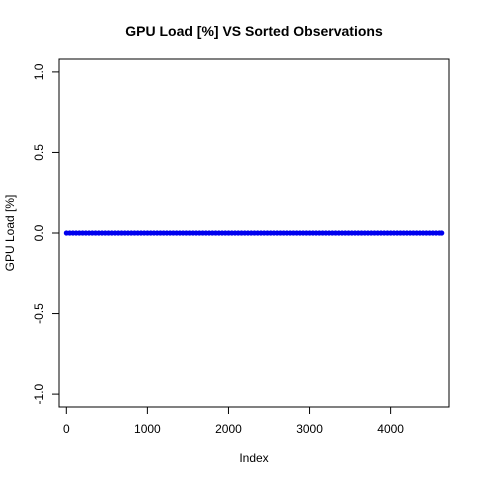 This screenshot has width=480, height=480. I want to click on data-points, so click(254, 233).